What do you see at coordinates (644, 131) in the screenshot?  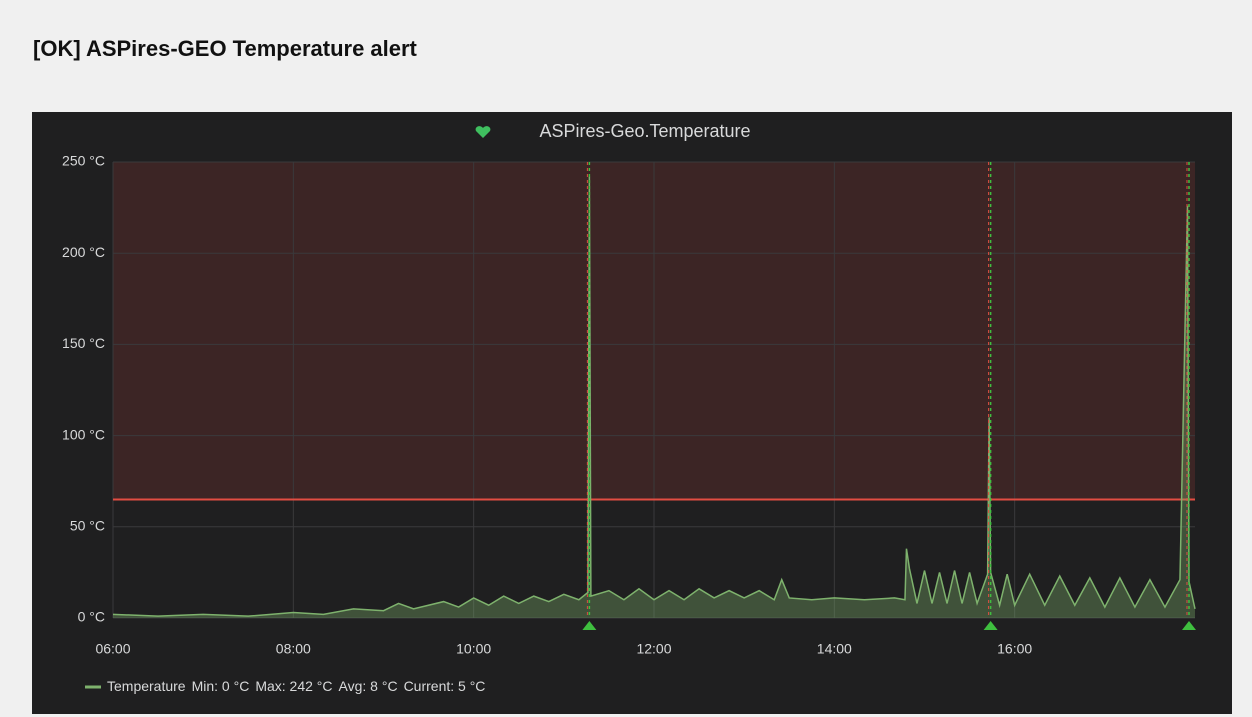 I see `panel-title: ASPires-Geo.Temperature` at bounding box center [644, 131].